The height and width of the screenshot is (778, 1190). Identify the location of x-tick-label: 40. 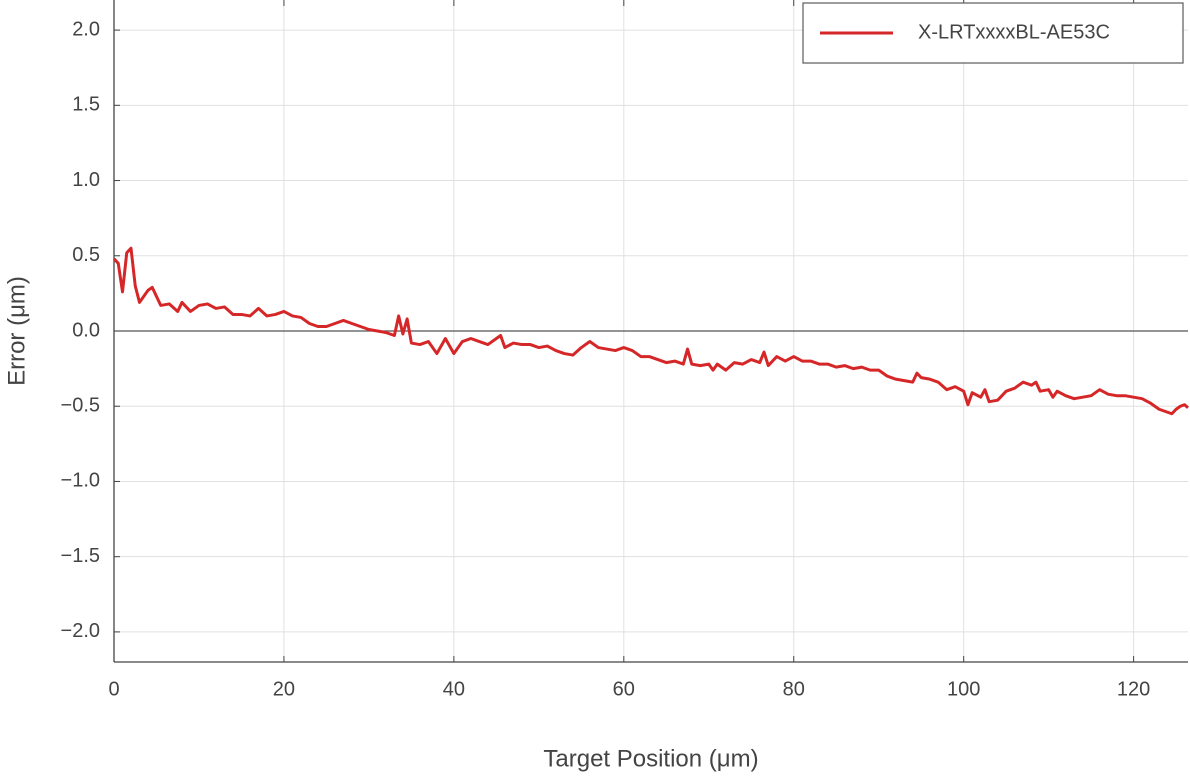
(454, 689).